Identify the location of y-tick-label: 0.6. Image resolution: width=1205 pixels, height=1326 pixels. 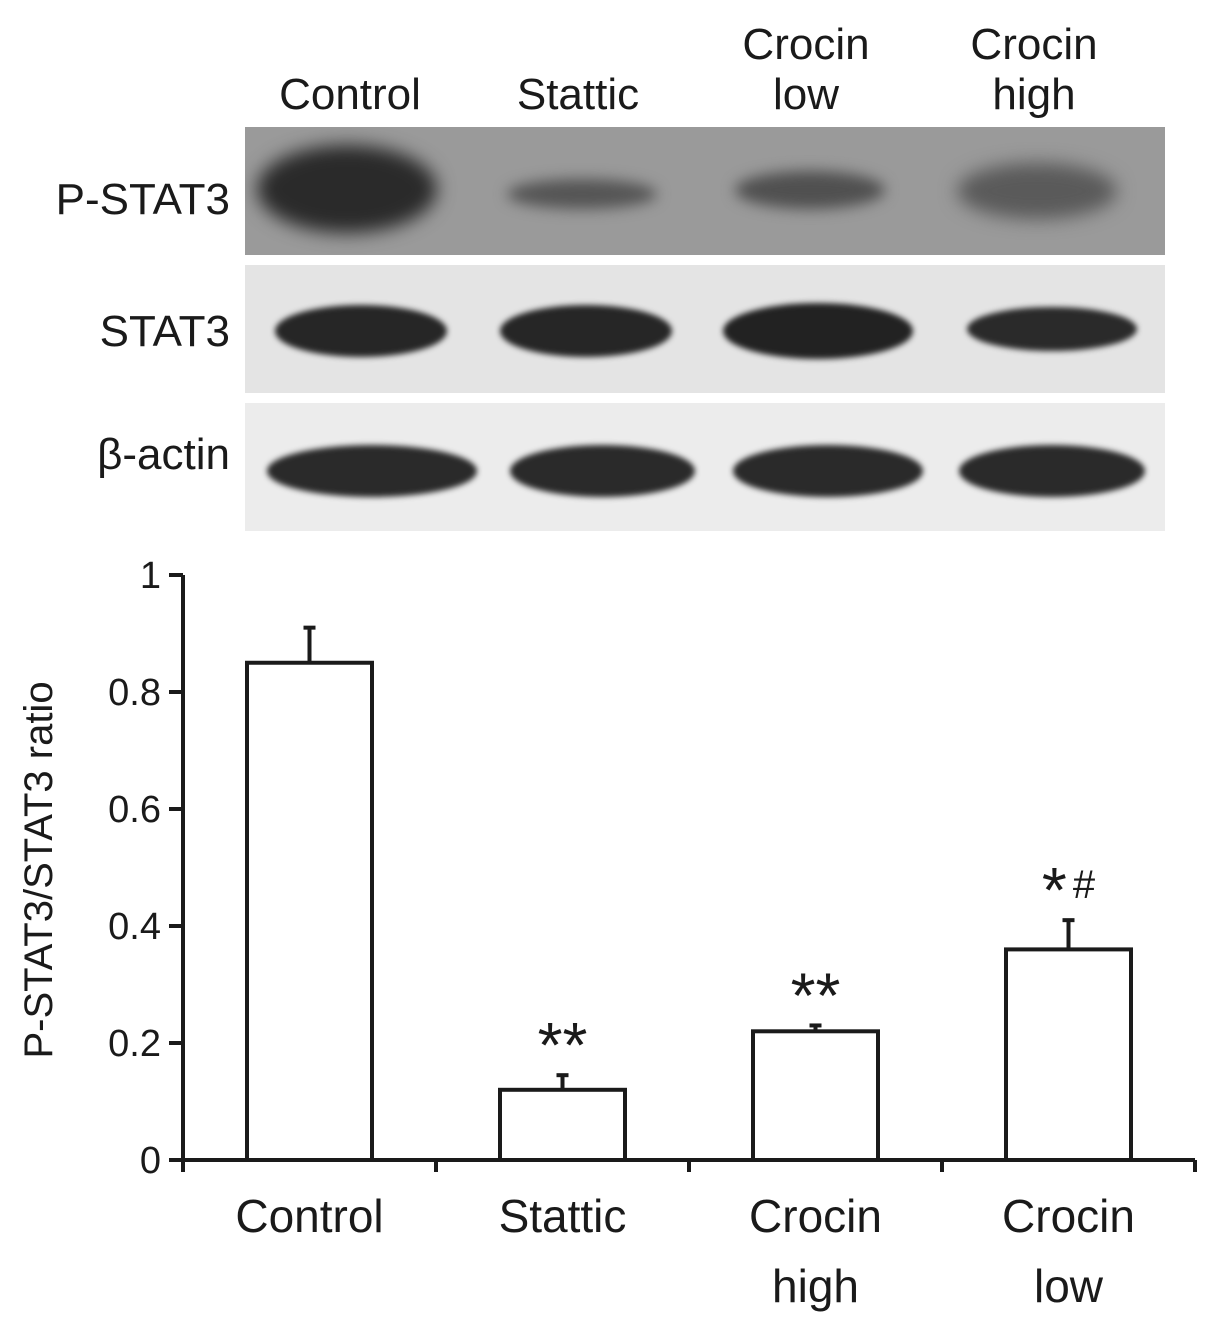
(134, 810).